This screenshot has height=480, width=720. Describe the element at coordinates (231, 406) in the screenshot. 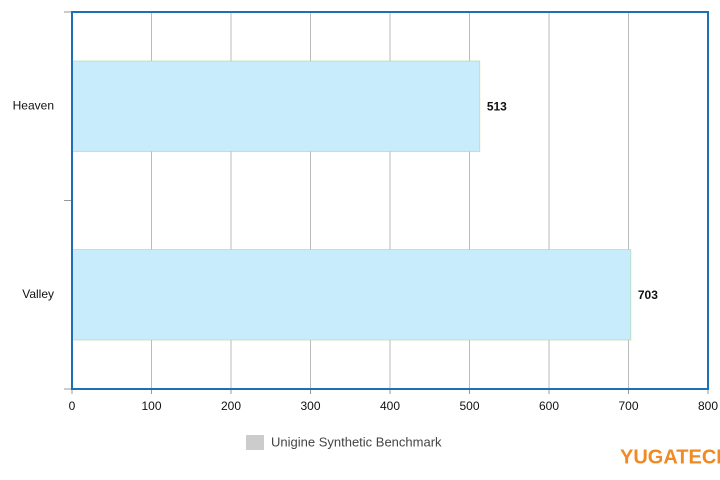

I see `x-tick-label: 200` at that location.